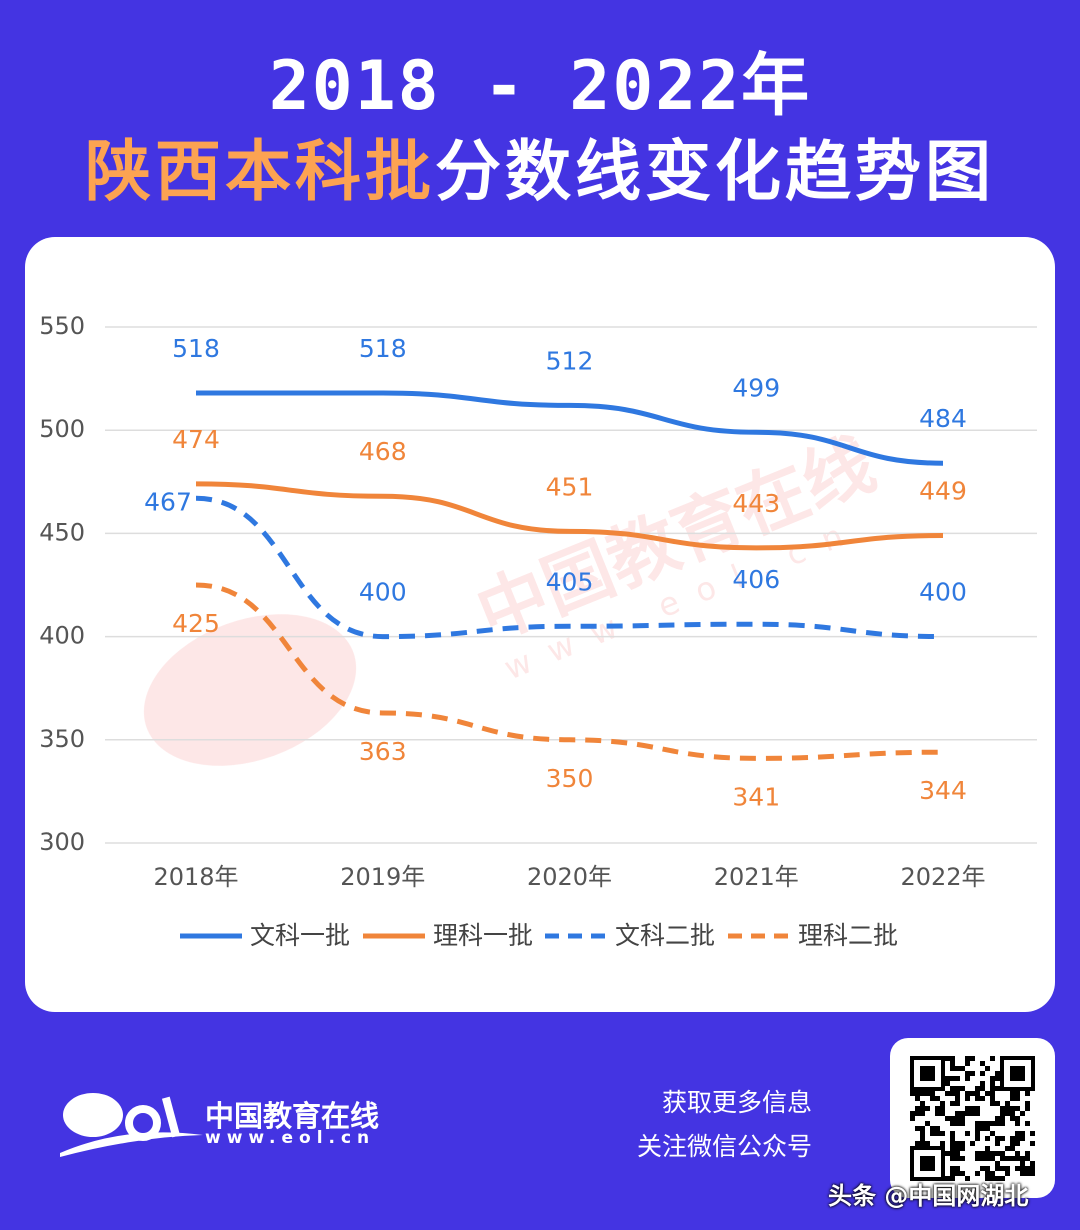 This screenshot has height=1230, width=1080. What do you see at coordinates (756, 579) in the screenshot?
I see `data-label: 406` at bounding box center [756, 579].